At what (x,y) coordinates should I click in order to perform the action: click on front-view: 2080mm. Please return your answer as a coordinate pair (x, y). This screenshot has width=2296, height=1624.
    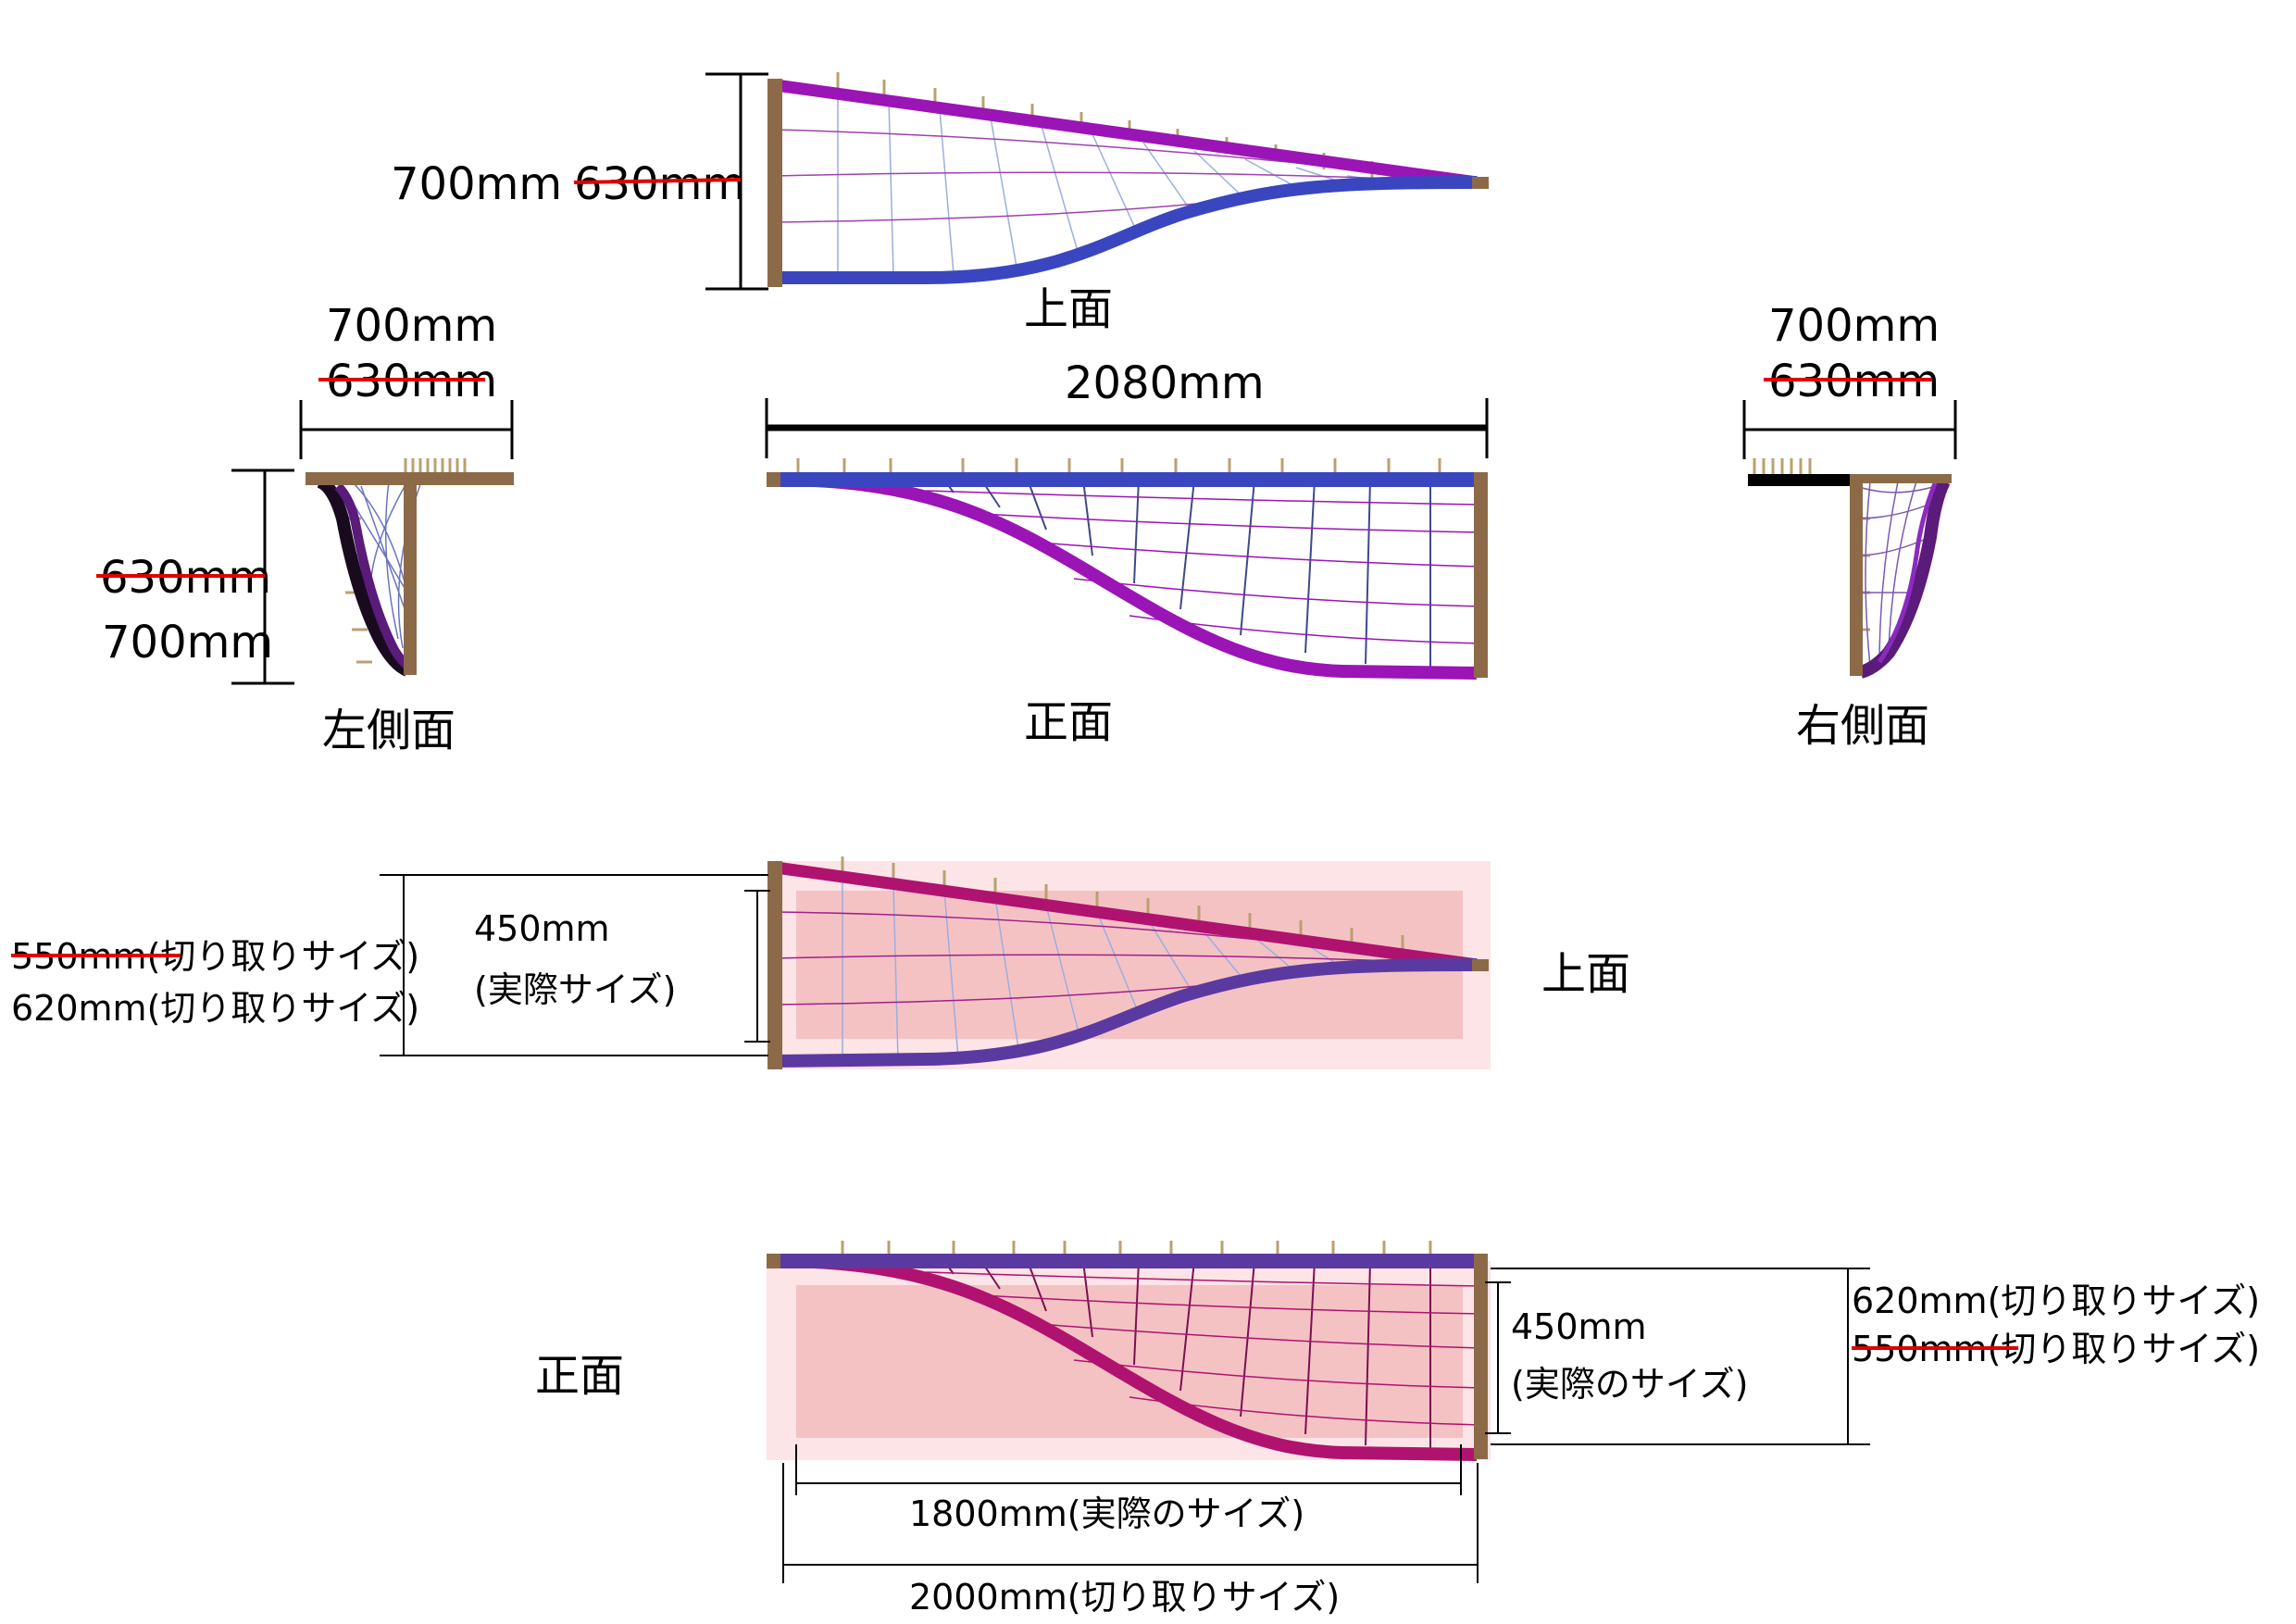
    Looking at the image, I should click on (1127, 552).